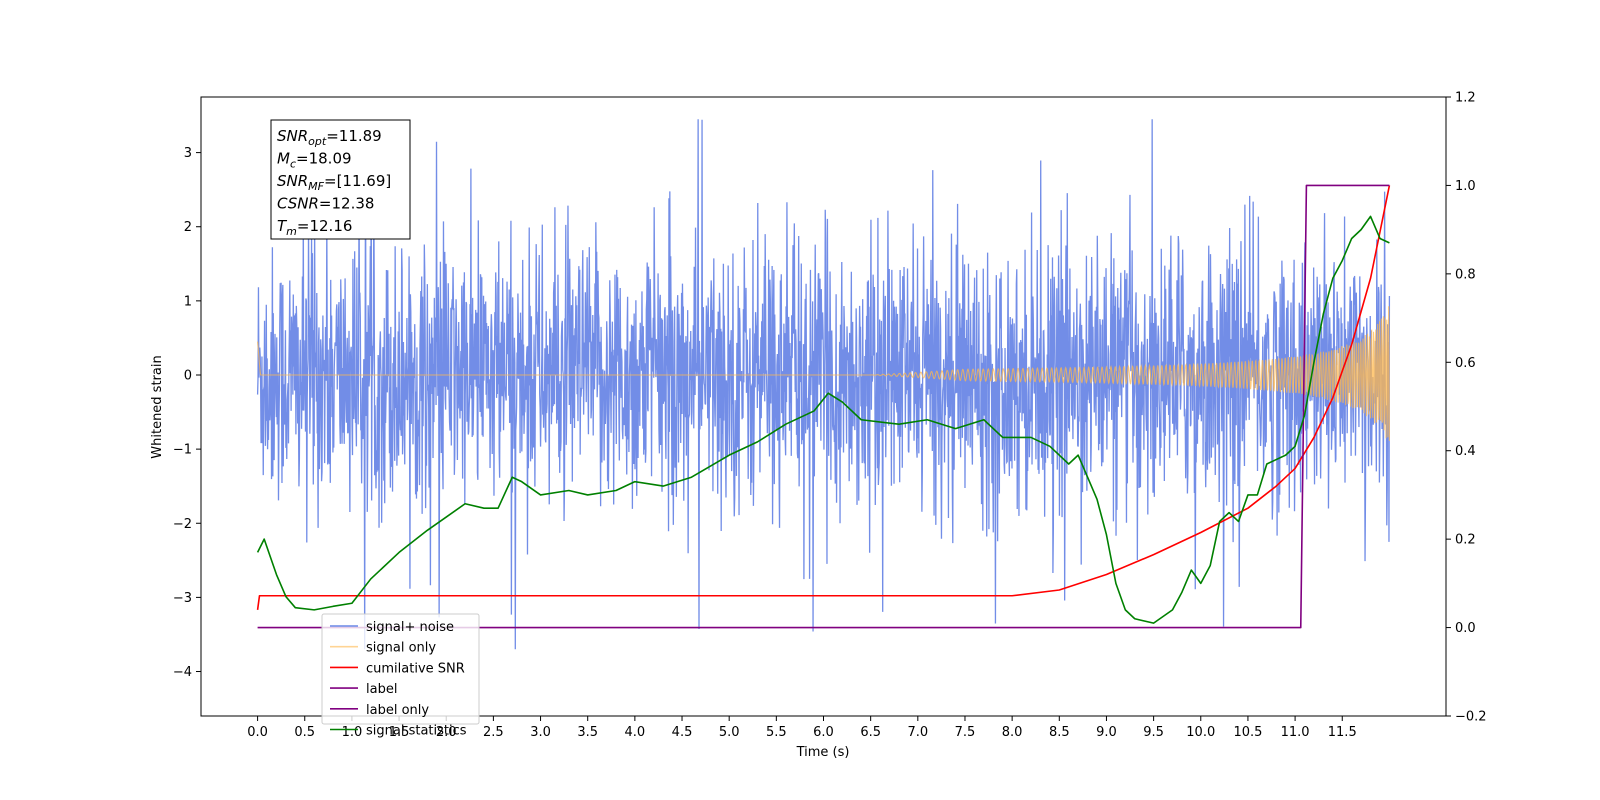  What do you see at coordinates (729, 732) in the screenshot?
I see `x-tick-label: 5.0` at bounding box center [729, 732].